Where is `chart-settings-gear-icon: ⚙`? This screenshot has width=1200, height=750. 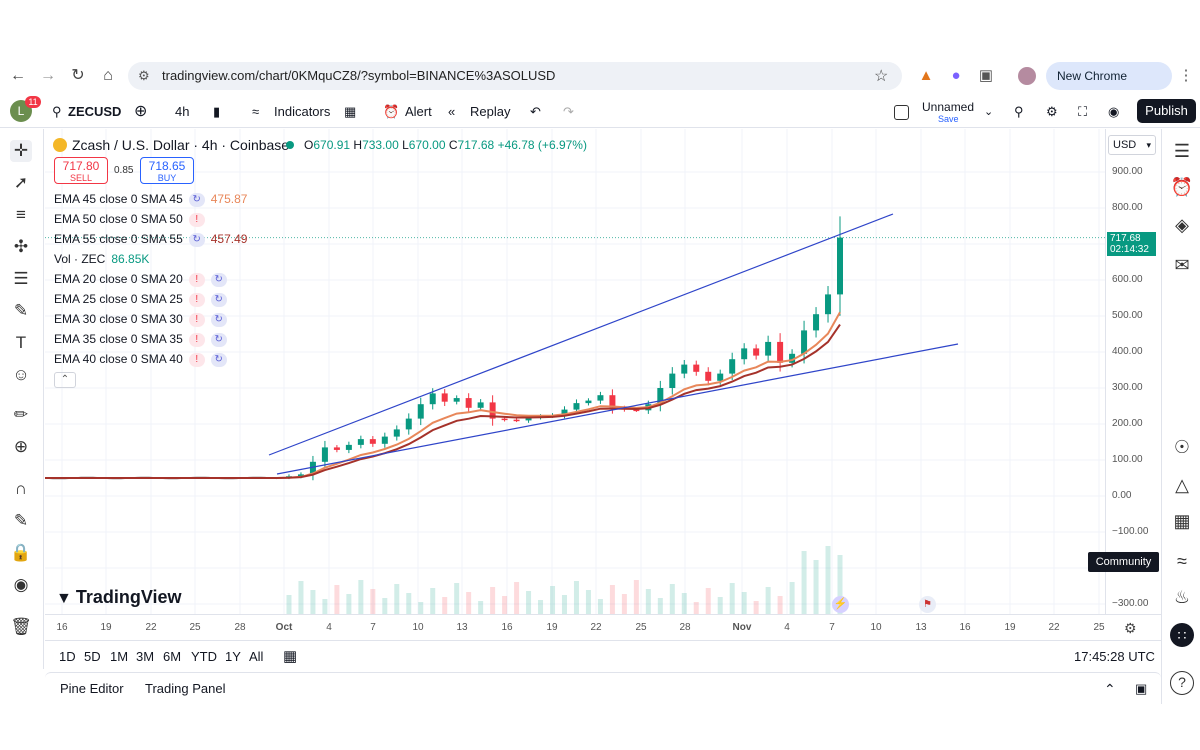
chart-settings-gear-icon: ⚙ is located at coordinates (1130, 628).